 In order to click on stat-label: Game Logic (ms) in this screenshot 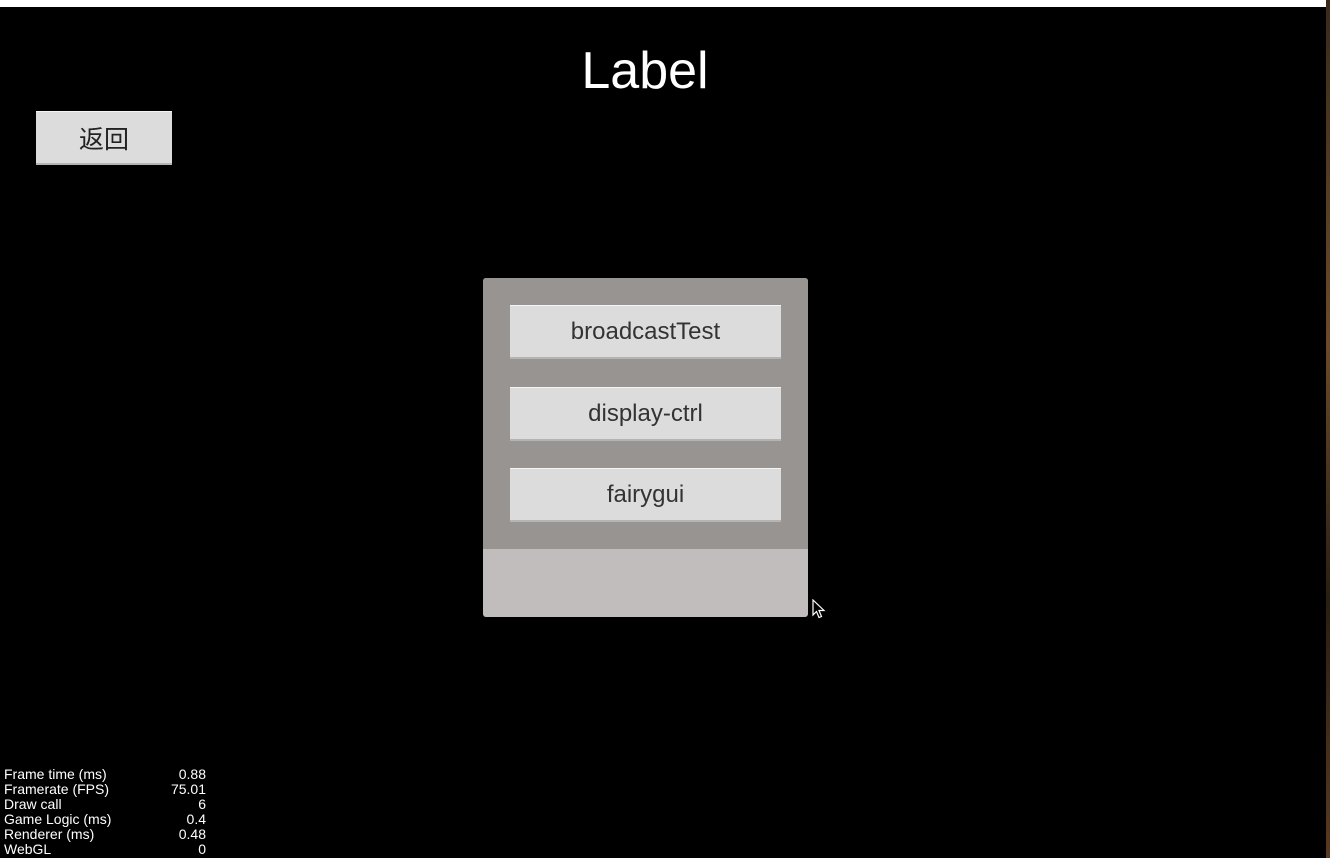, I will do `click(58, 819)`.